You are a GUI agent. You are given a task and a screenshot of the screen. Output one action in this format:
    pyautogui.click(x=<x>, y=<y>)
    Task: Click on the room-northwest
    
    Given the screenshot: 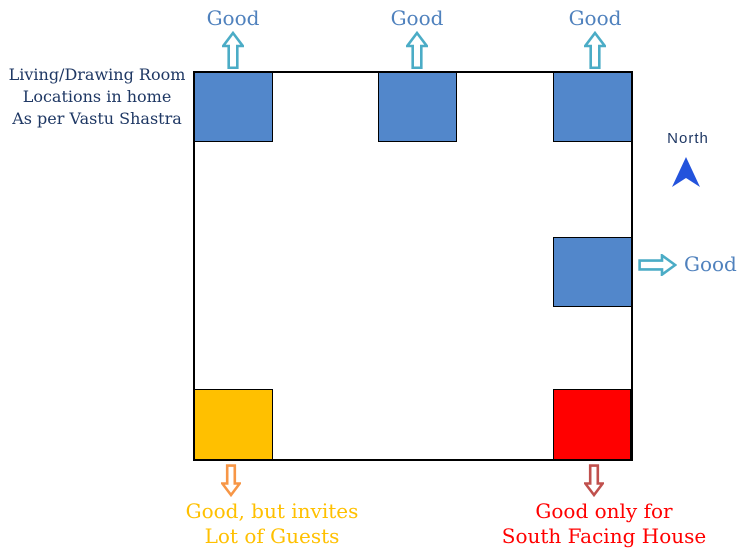 What is the action you would take?
    pyautogui.click(x=233, y=107)
    